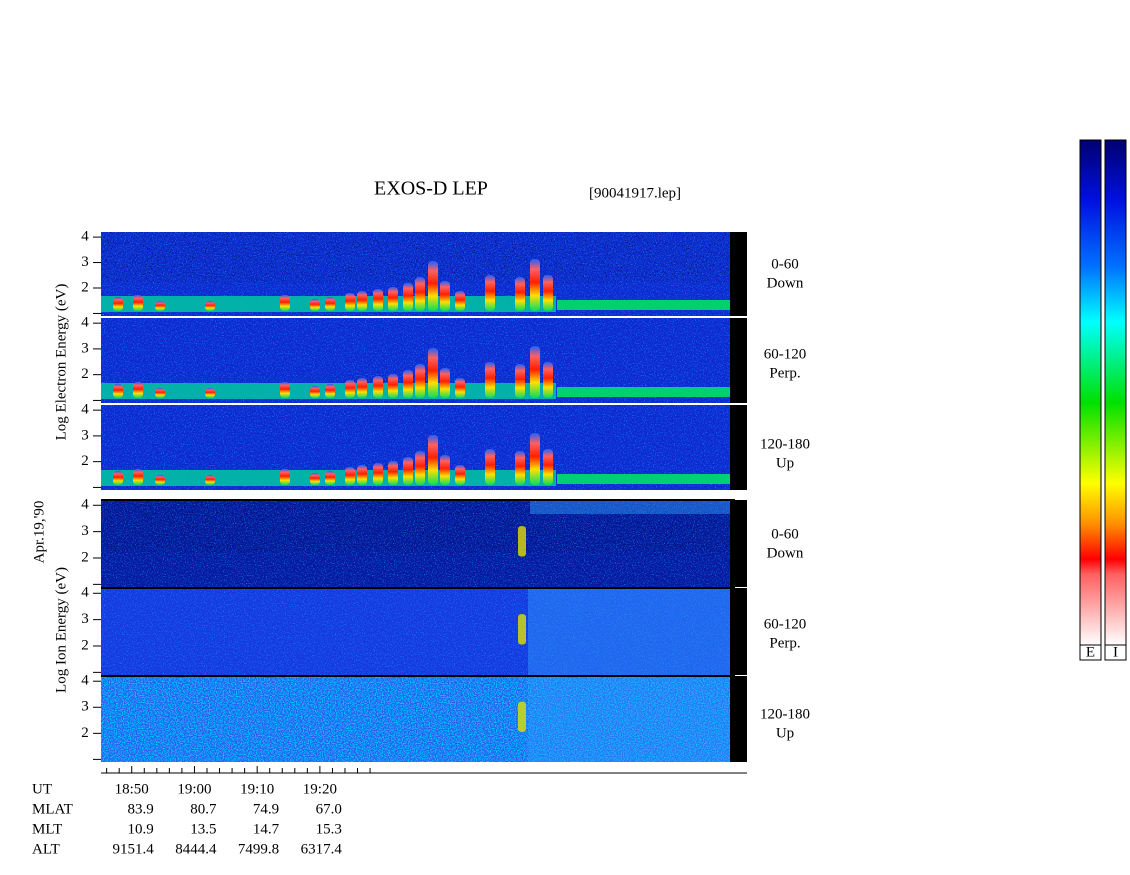 Image resolution: width=1130 pixels, height=875 pixels. I want to click on pitch-range: 60-120, so click(785, 624).